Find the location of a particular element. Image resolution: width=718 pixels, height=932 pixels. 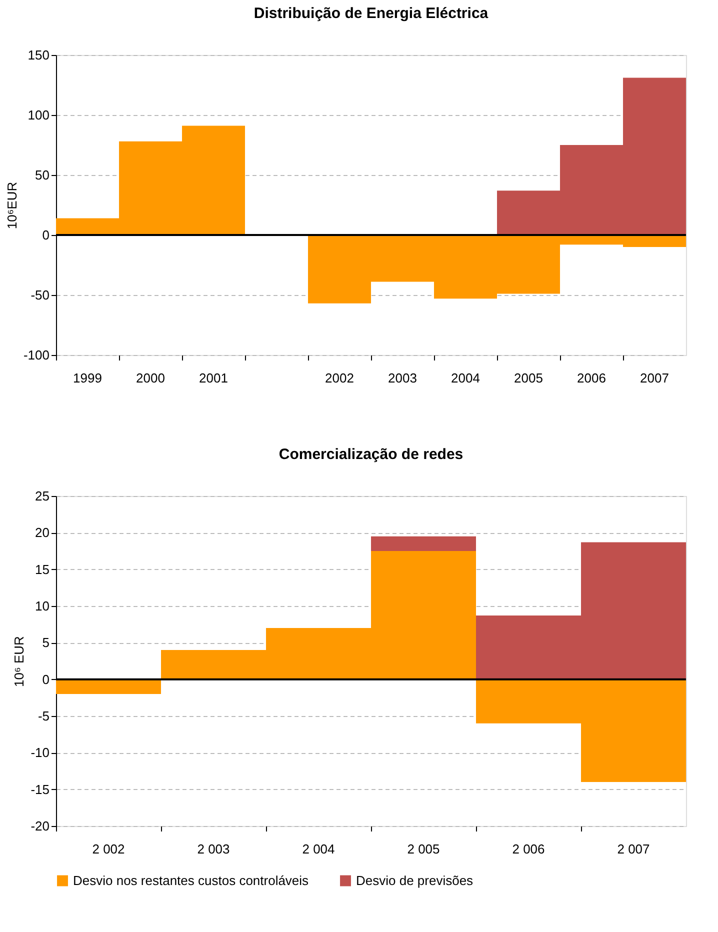

x-tick-label: 2002 is located at coordinates (339, 378).